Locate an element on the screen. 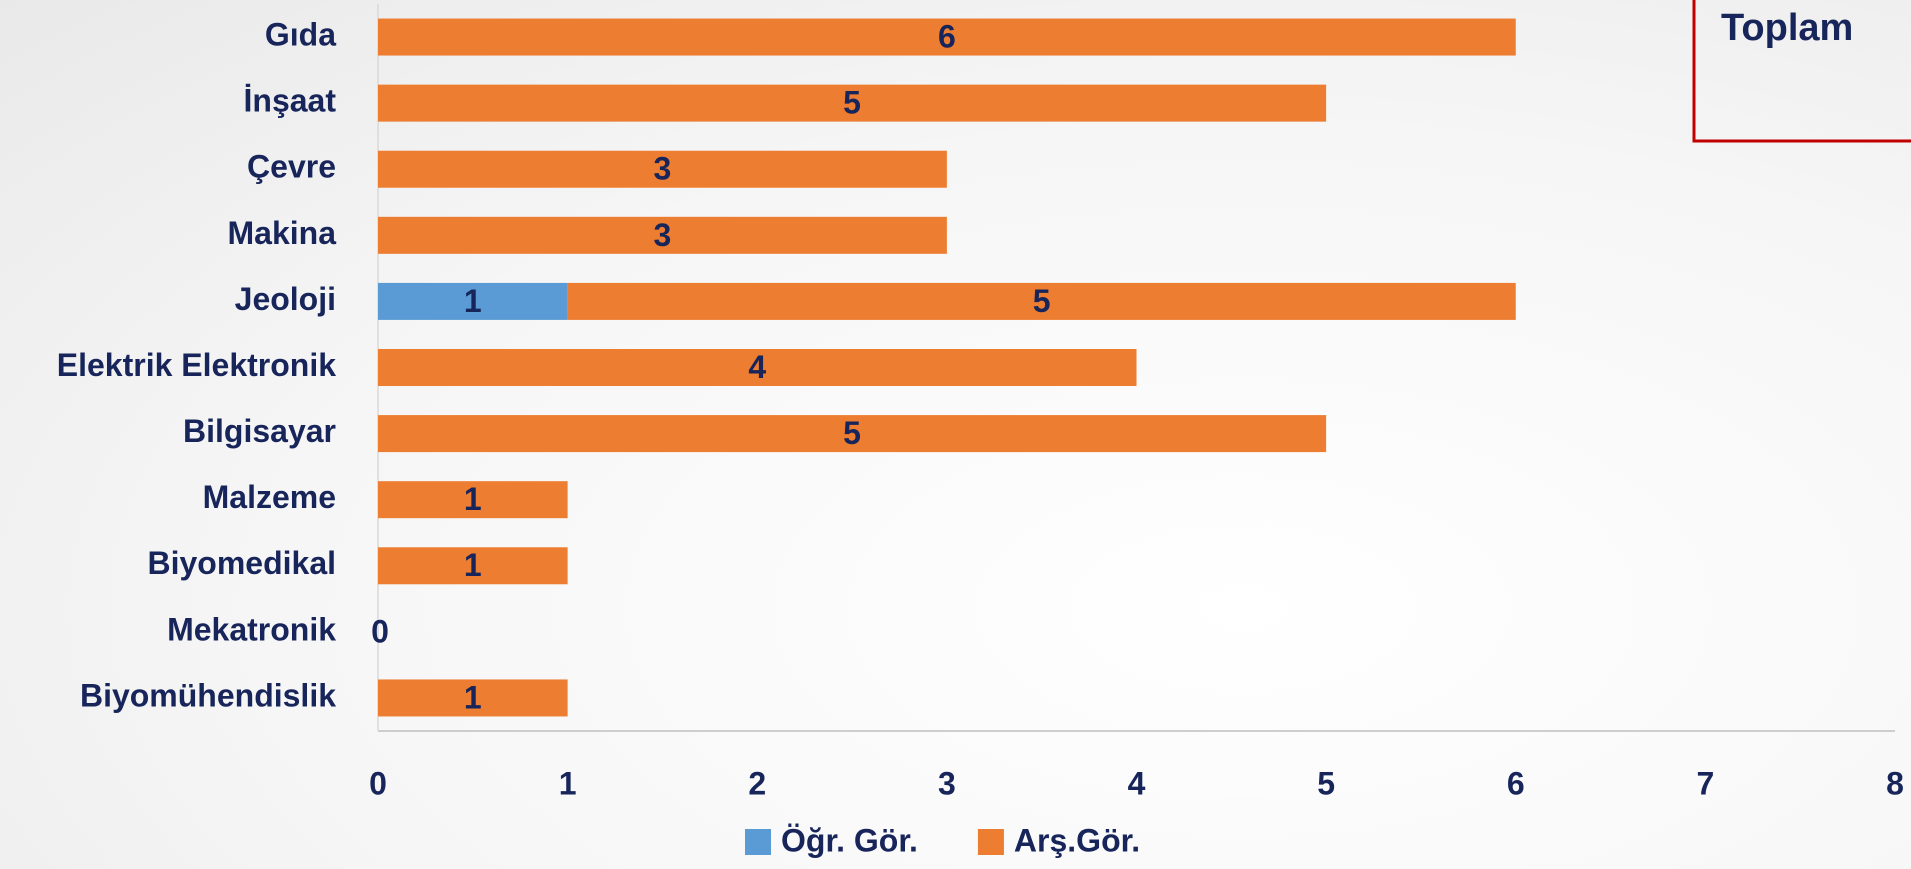 The height and width of the screenshot is (869, 1911). x-tick-label: 7 is located at coordinates (1705, 783).